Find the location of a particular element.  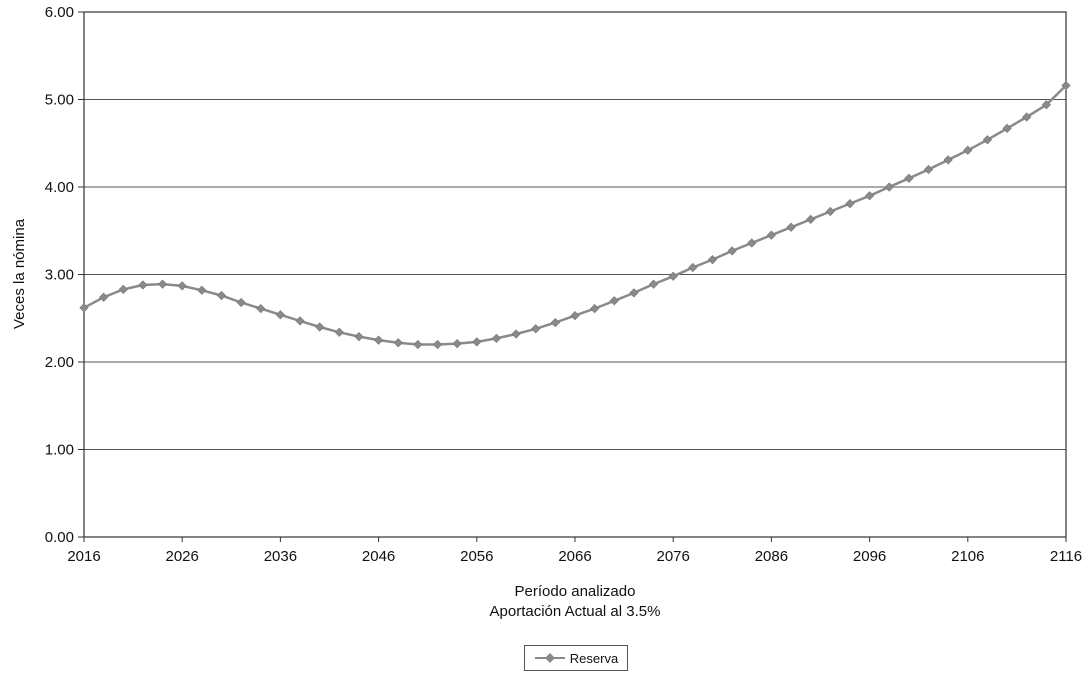

x-tick-label: 2046 is located at coordinates (378, 556).